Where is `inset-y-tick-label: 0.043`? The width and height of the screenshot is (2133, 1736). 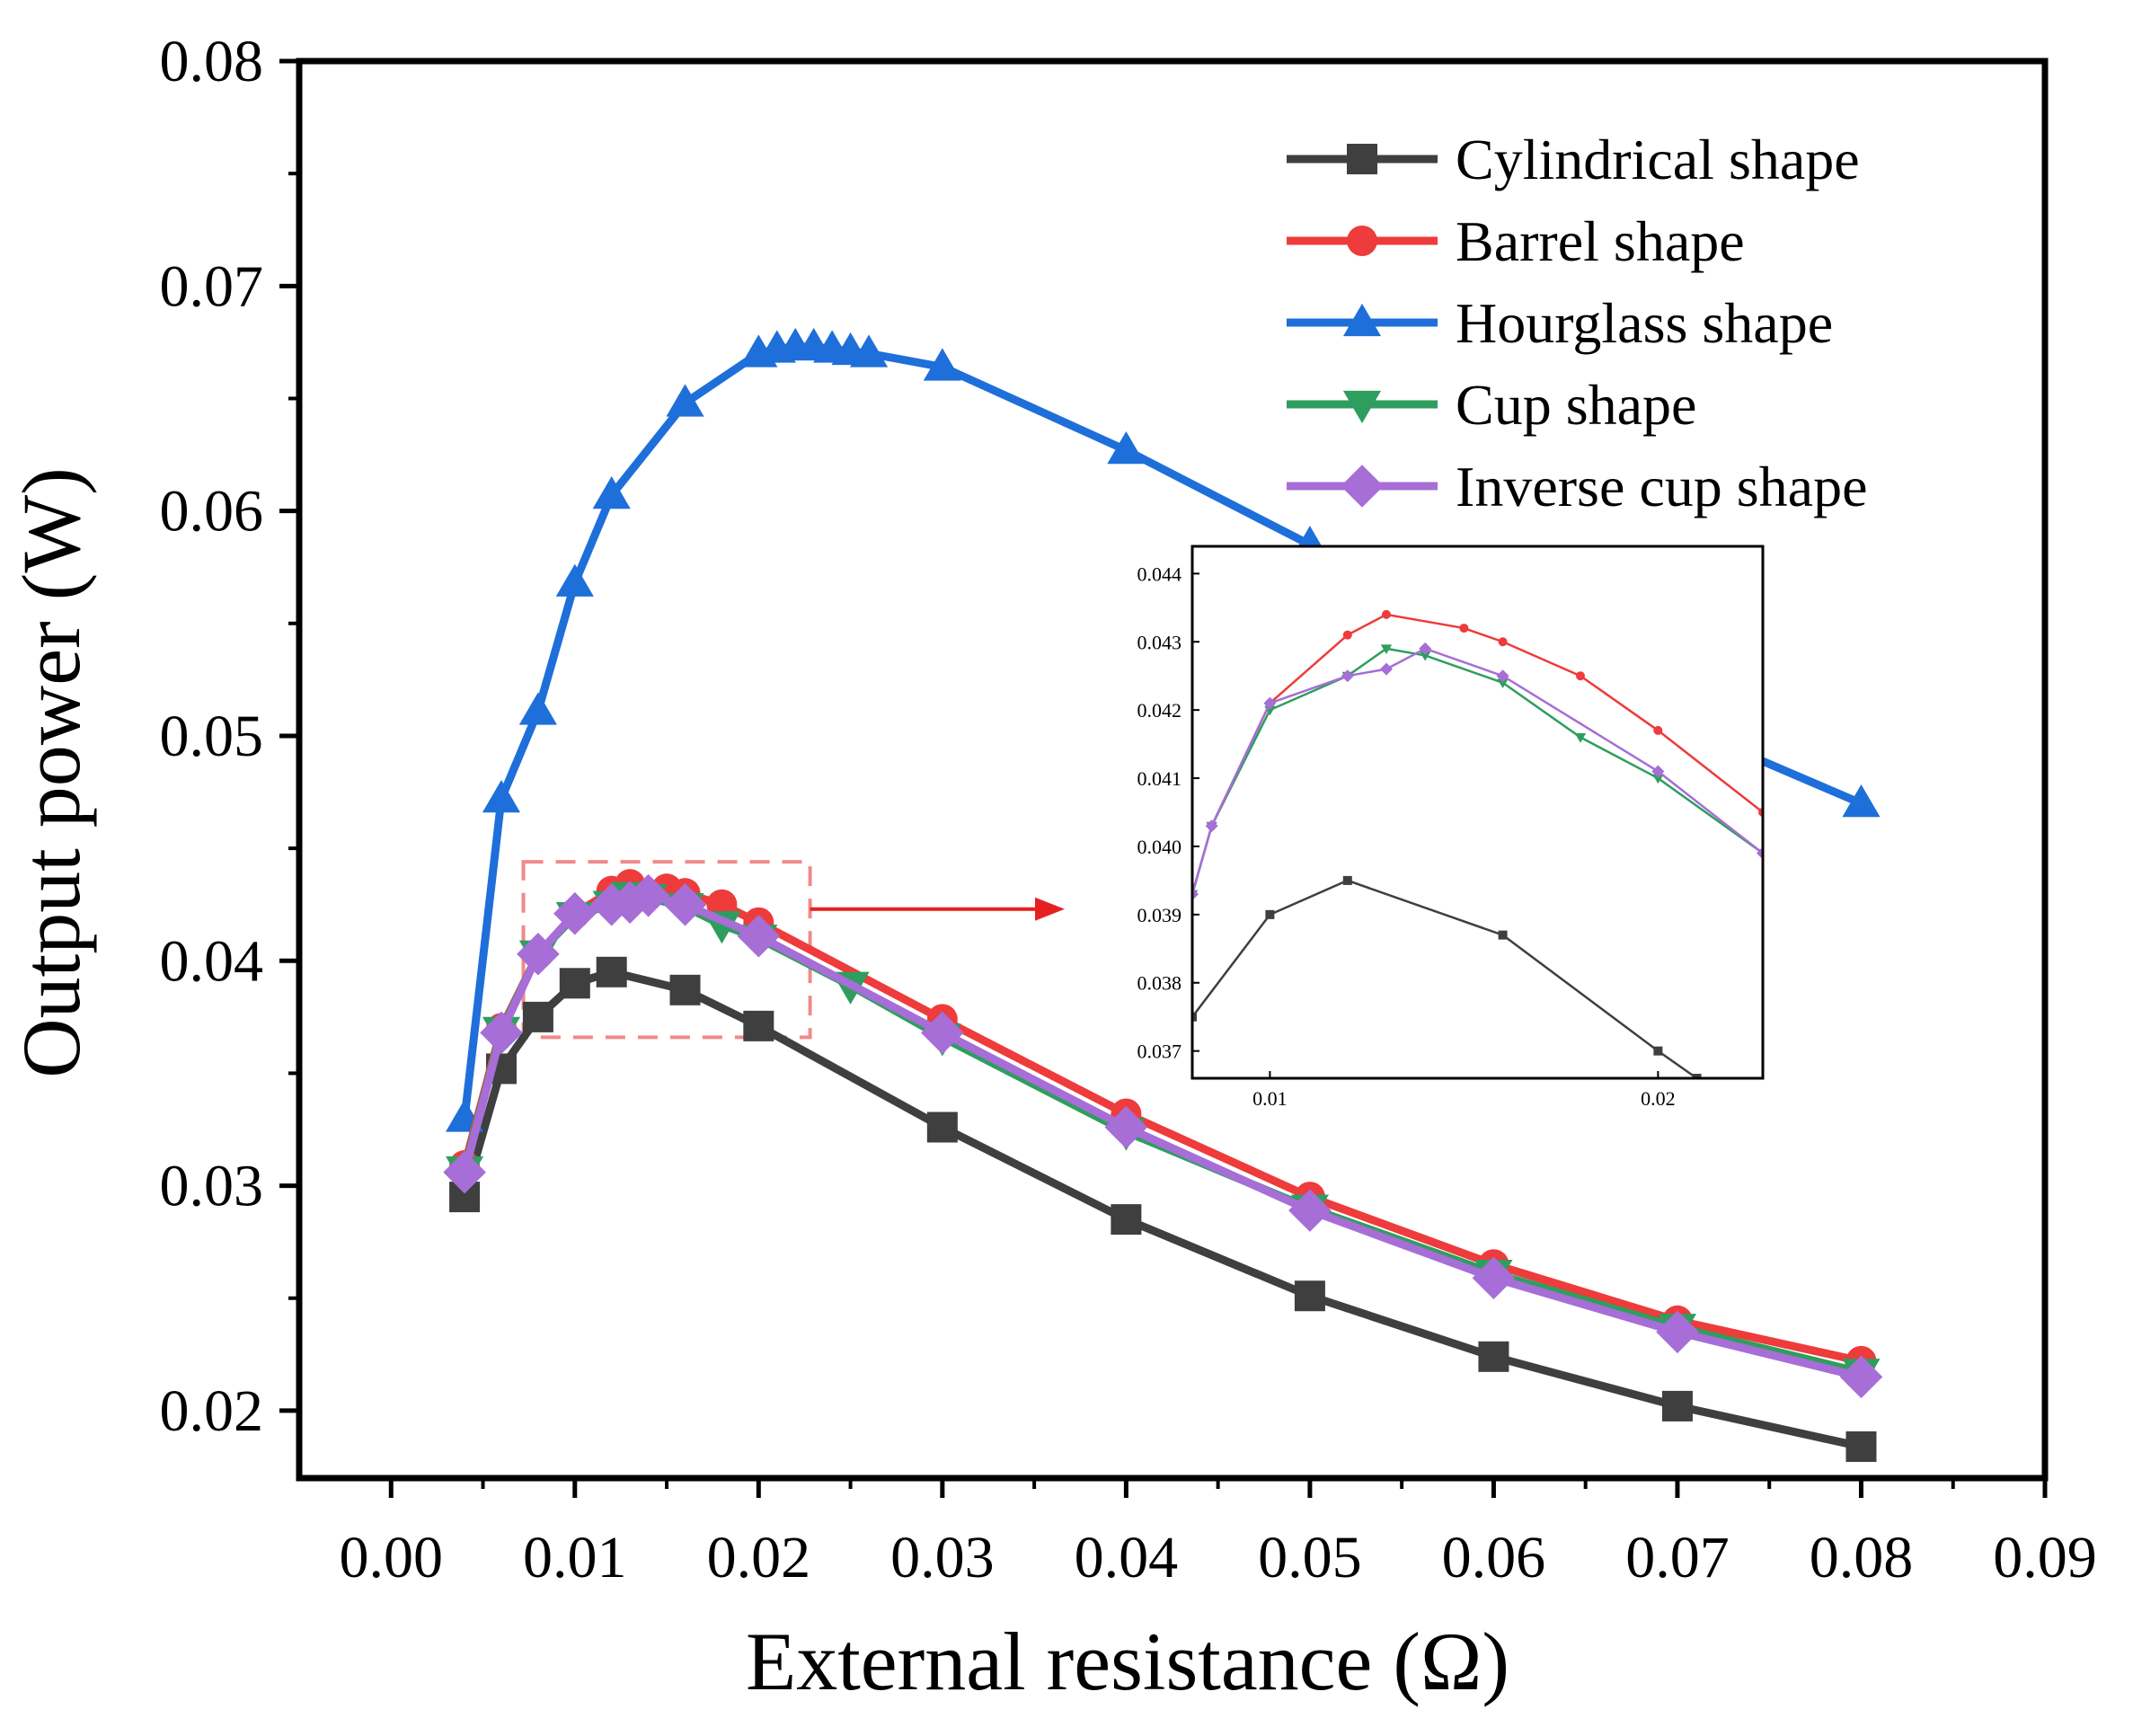
inset-y-tick-label: 0.043 is located at coordinates (1159, 642).